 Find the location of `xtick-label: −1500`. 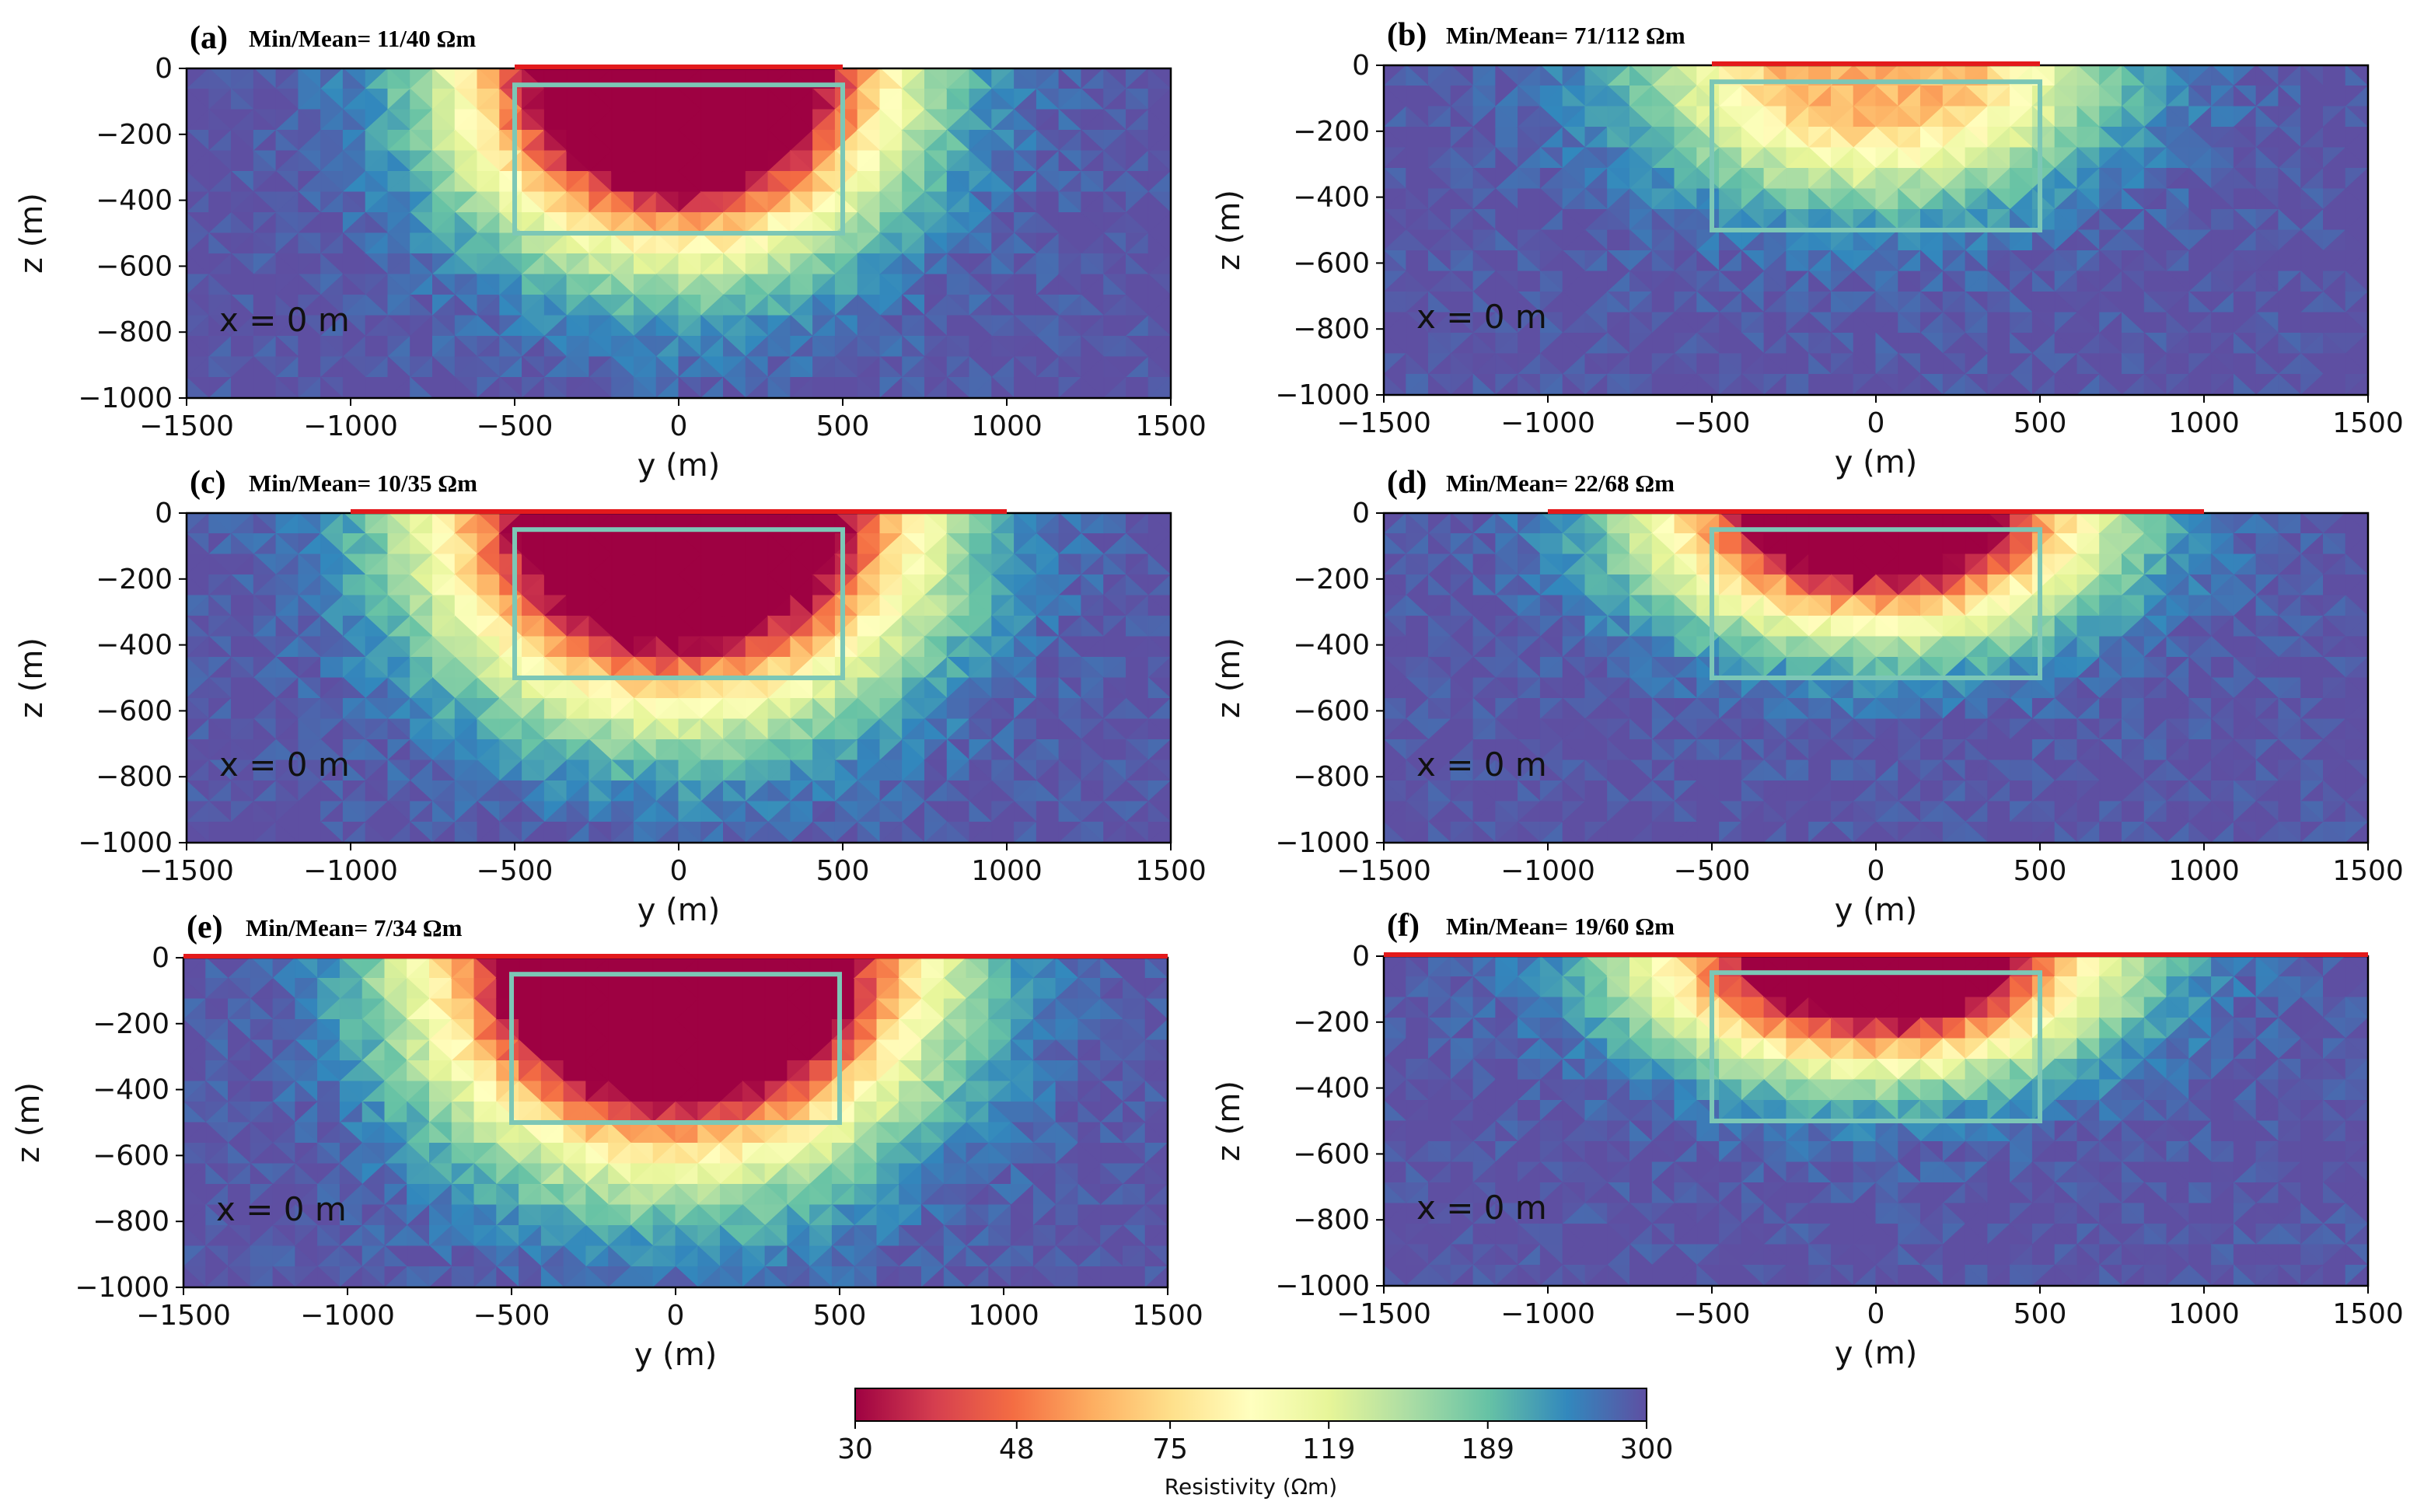

xtick-label: −1500 is located at coordinates (187, 871).